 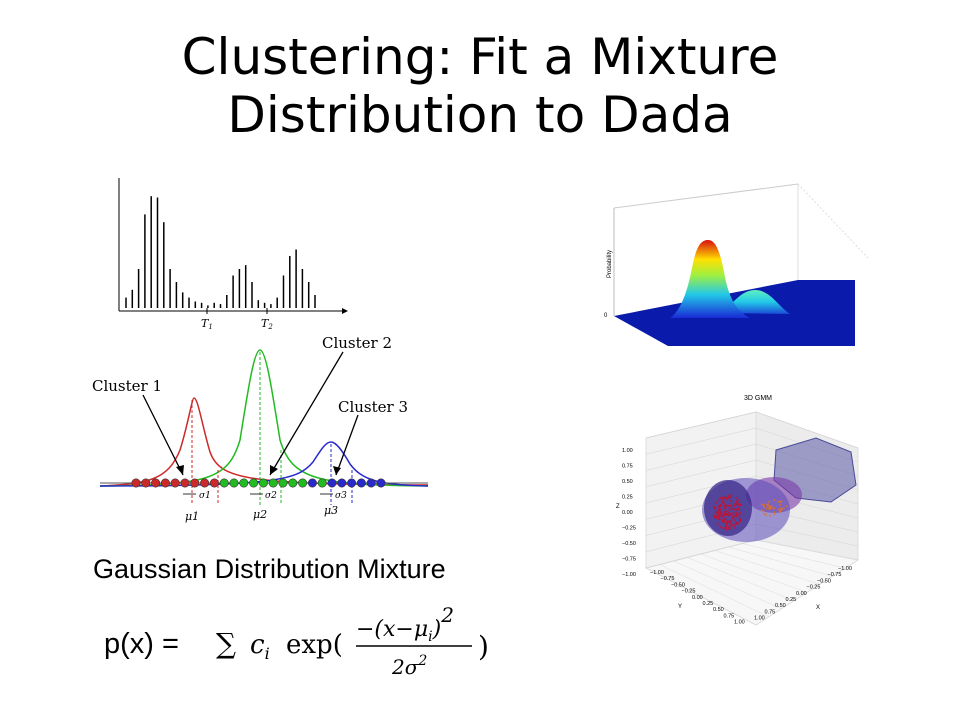 I want to click on gmm-y-tick: −0.75, so click(x=668, y=579).